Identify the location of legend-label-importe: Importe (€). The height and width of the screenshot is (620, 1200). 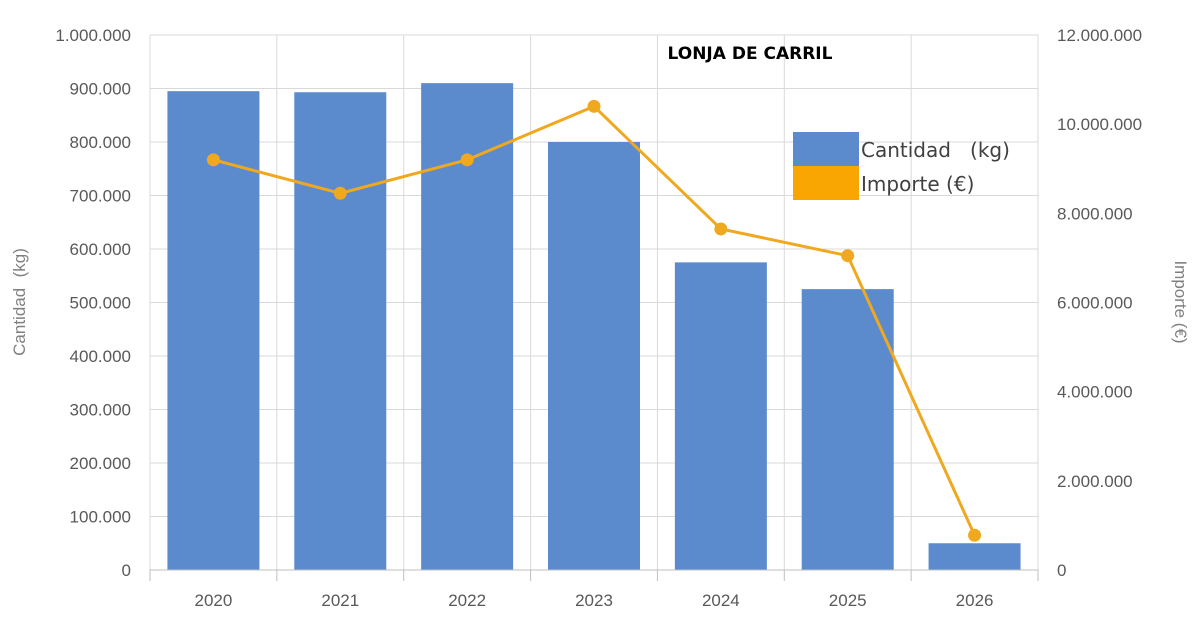
(917, 184).